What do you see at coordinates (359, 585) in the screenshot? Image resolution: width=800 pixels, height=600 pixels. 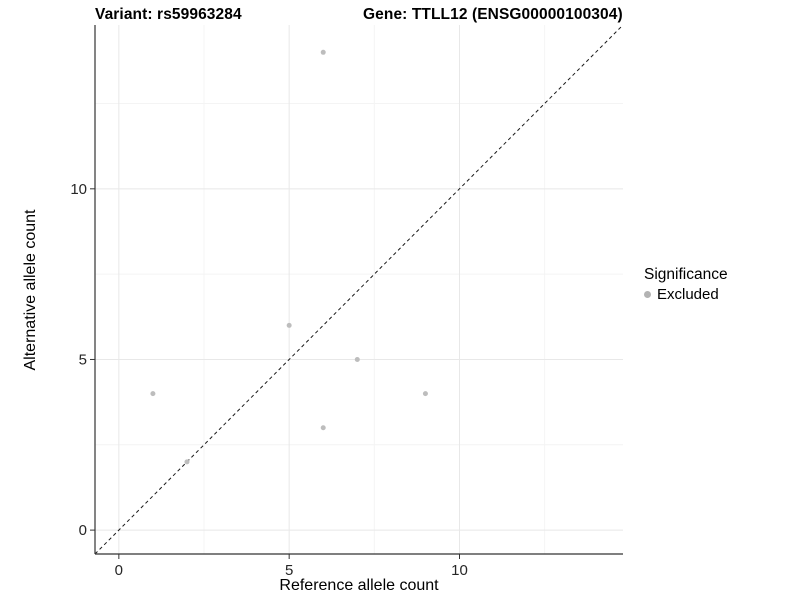 I see `x-axis-title: Reference allele count` at bounding box center [359, 585].